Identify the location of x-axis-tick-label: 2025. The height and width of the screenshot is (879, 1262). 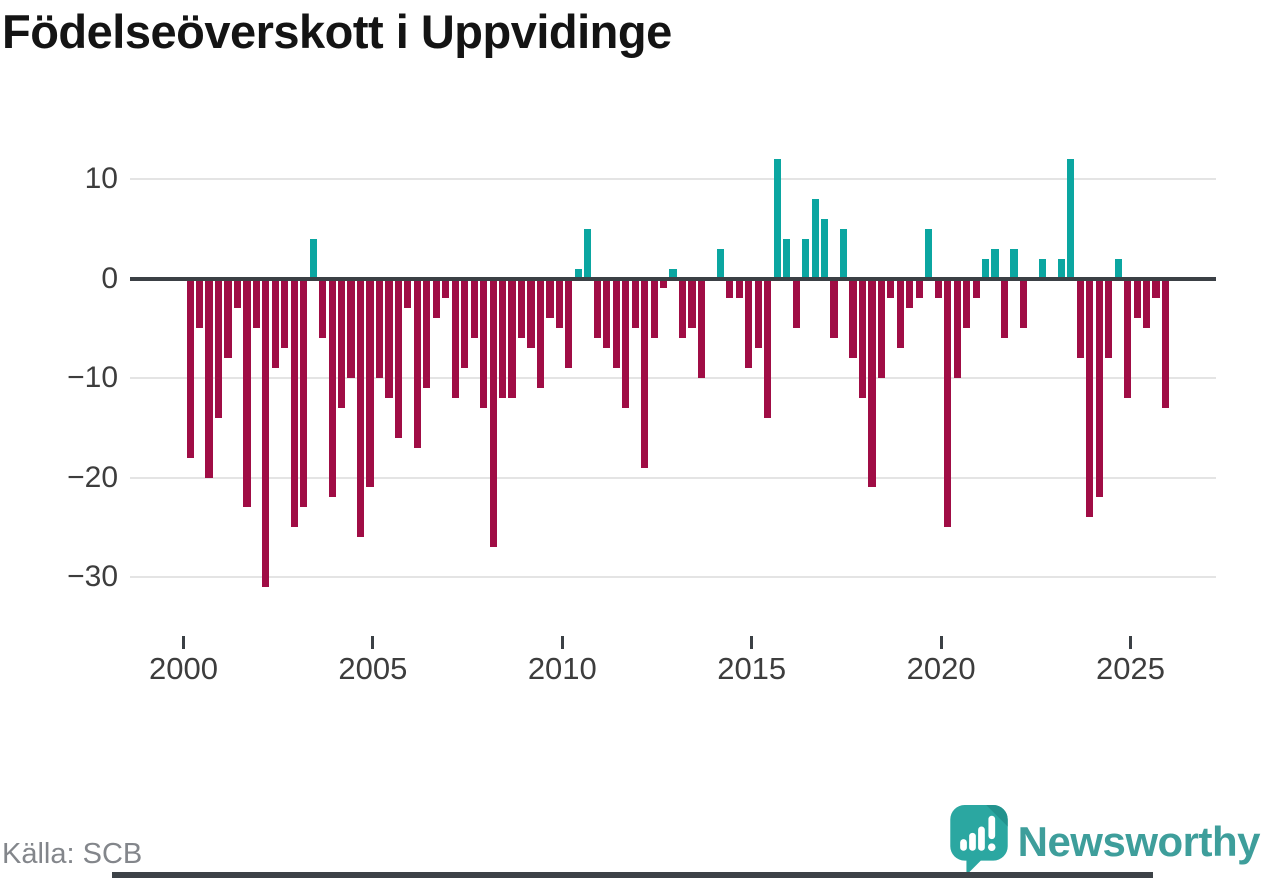
(1130, 668).